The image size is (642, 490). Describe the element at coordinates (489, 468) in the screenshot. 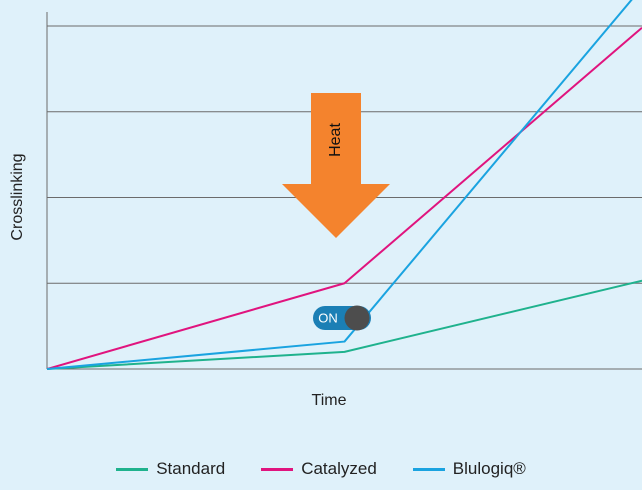

I see `legend-label: Blulogiq®` at that location.